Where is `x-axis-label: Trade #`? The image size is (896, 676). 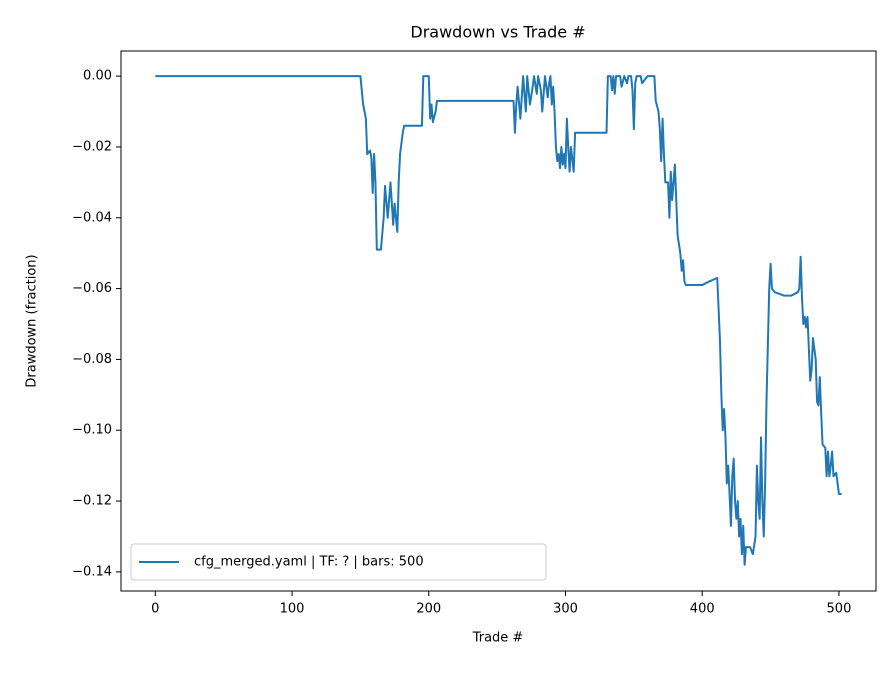 x-axis-label: Trade # is located at coordinates (498, 638).